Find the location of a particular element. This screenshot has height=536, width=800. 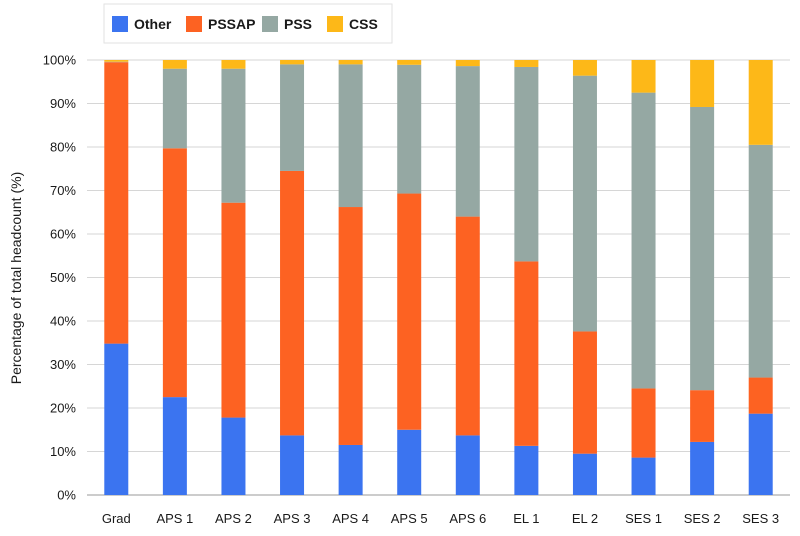

x-tick-label: APS 3 is located at coordinates (292, 518).